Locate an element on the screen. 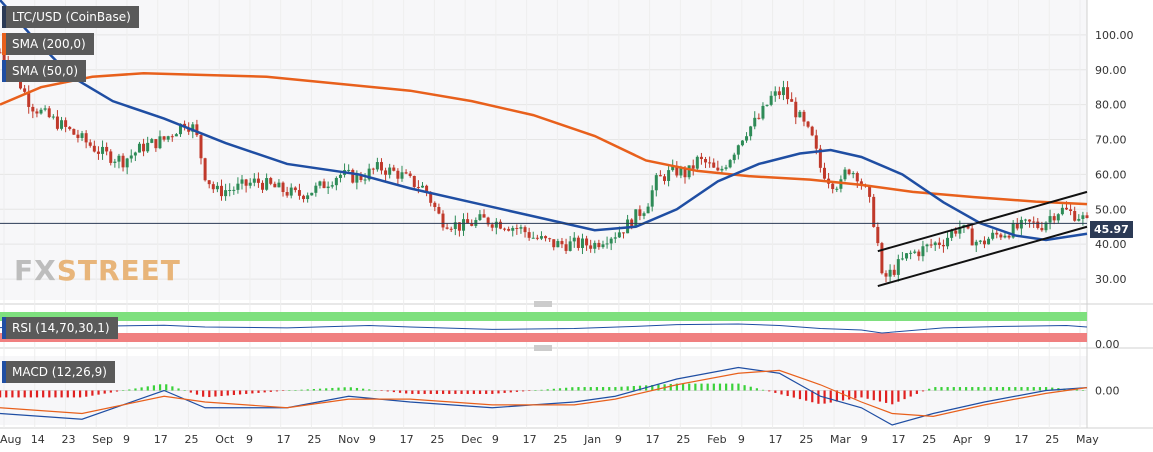 The width and height of the screenshot is (1153, 452). legend-macd: MACD (12,26,9) is located at coordinates (58, 372).